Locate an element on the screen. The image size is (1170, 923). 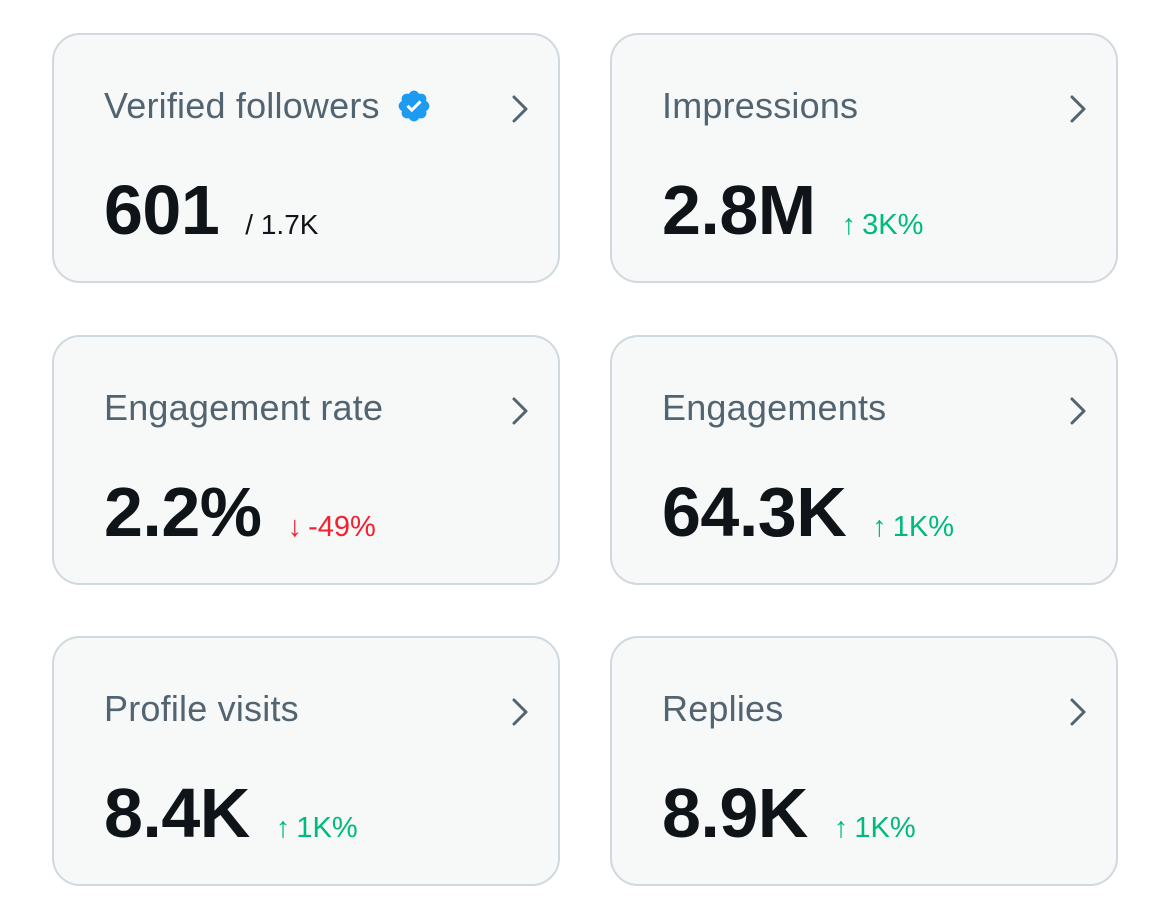
card-title-text: Verified followers is located at coordinates (242, 105).